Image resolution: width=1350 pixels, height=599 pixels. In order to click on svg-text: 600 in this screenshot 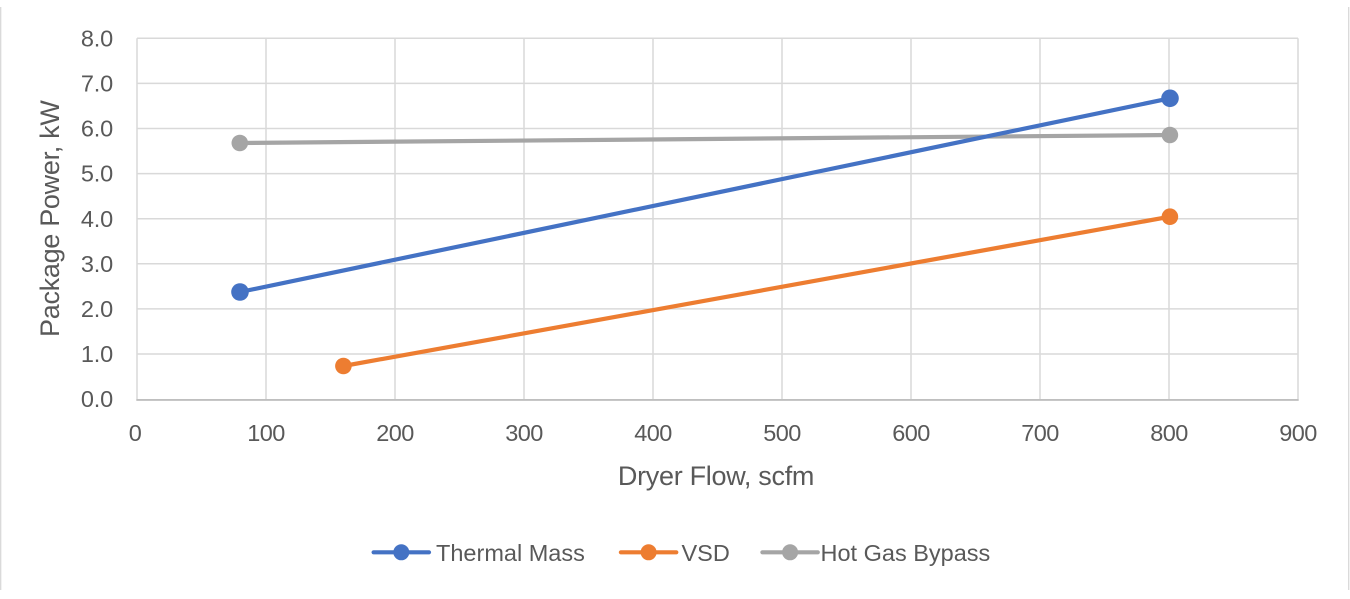, I will do `click(911, 433)`.